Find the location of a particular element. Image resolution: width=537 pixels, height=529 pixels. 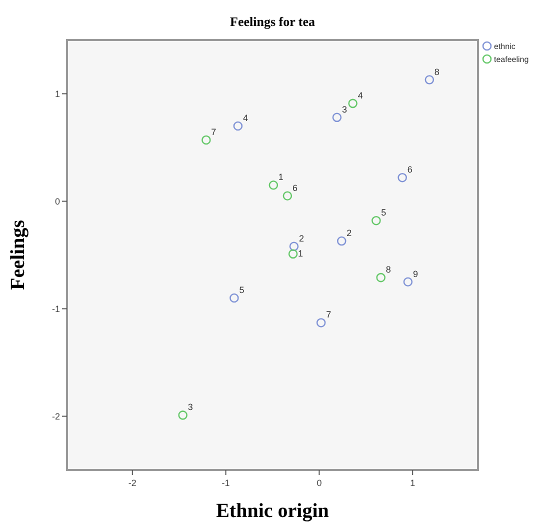

chart-title: Feelings for tea is located at coordinates (273, 21).